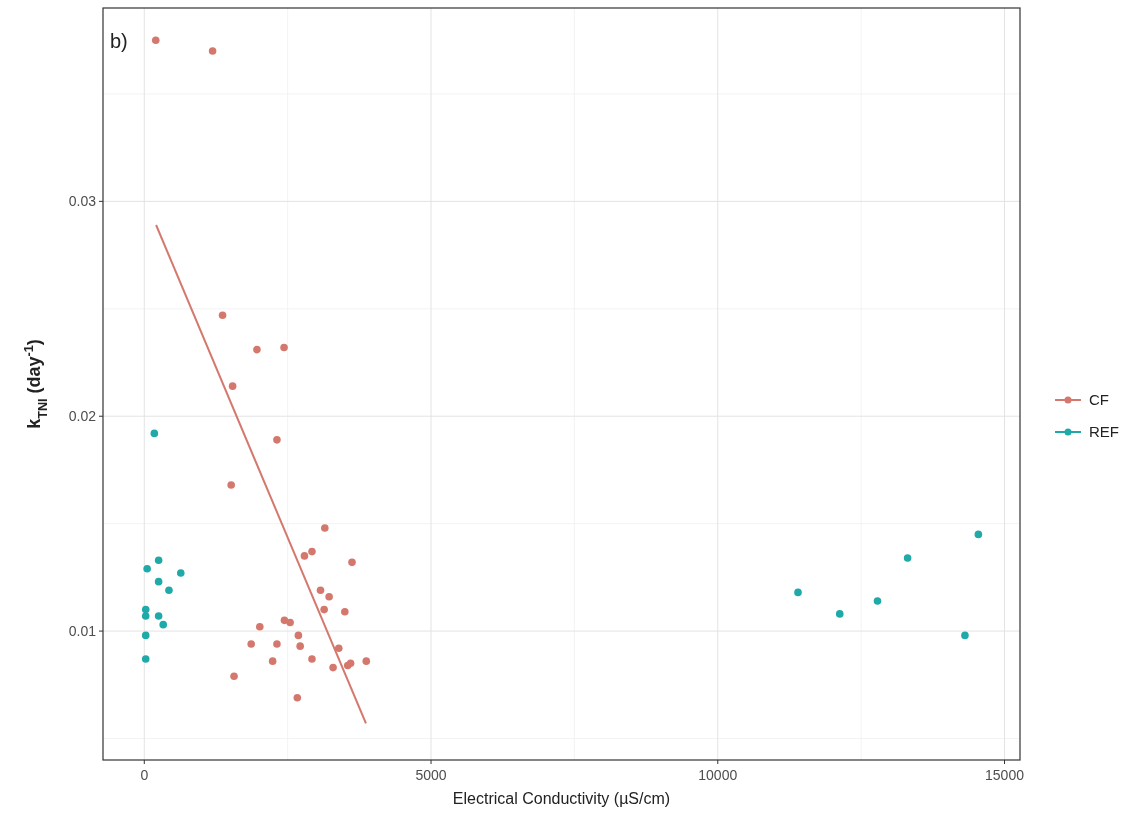  Describe the element at coordinates (119, 41) in the screenshot. I see `annotation: b)` at that location.